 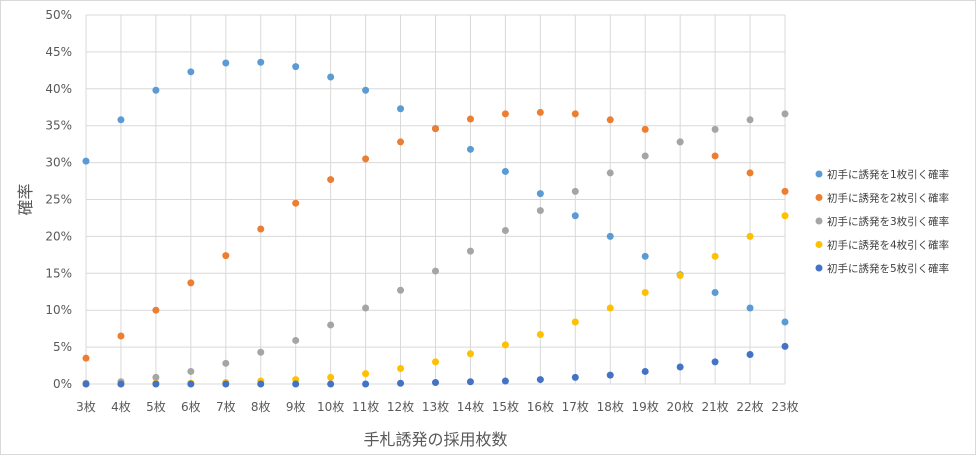 I want to click on legend-item: 初手に誘発を2枚引く確率, so click(x=882, y=198).